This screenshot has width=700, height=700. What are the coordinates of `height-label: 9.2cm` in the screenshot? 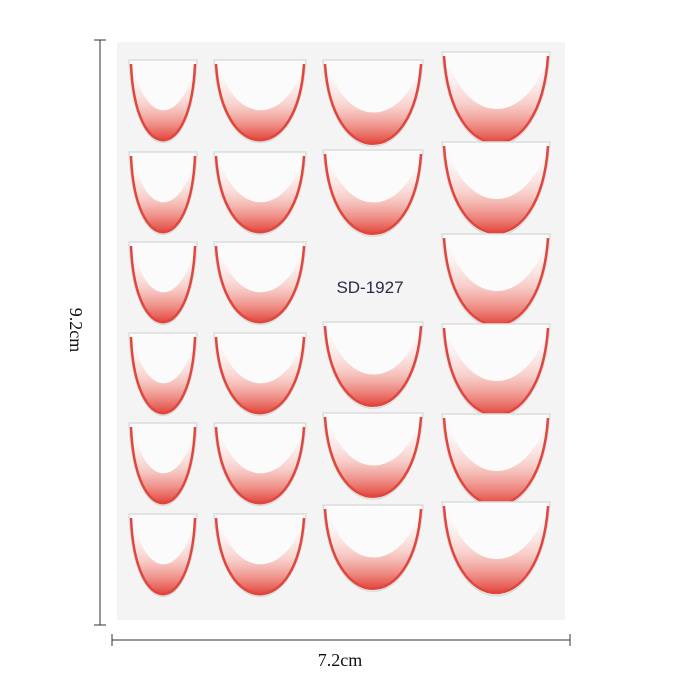 It's located at (76, 330).